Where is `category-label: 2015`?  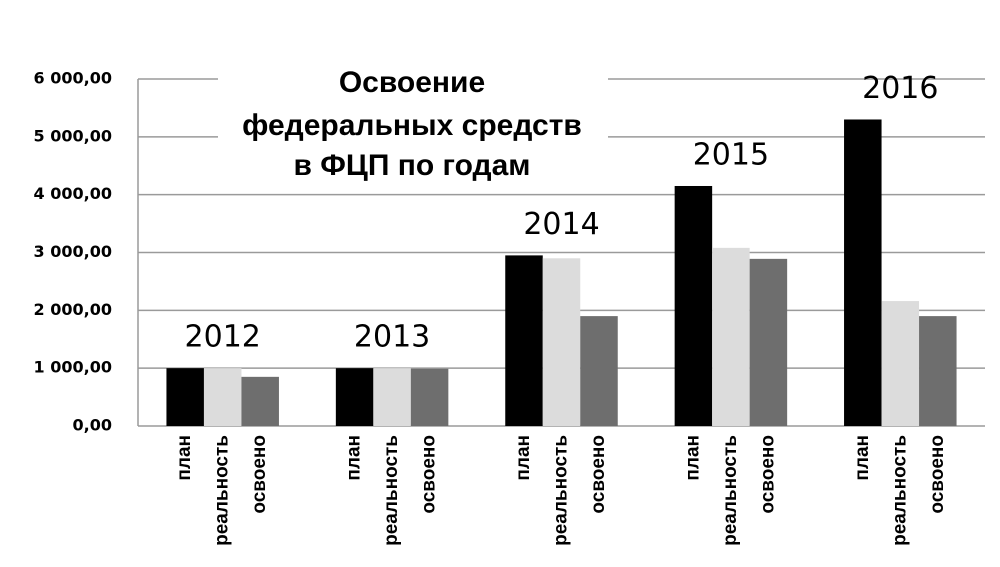
category-label: 2015 is located at coordinates (731, 154).